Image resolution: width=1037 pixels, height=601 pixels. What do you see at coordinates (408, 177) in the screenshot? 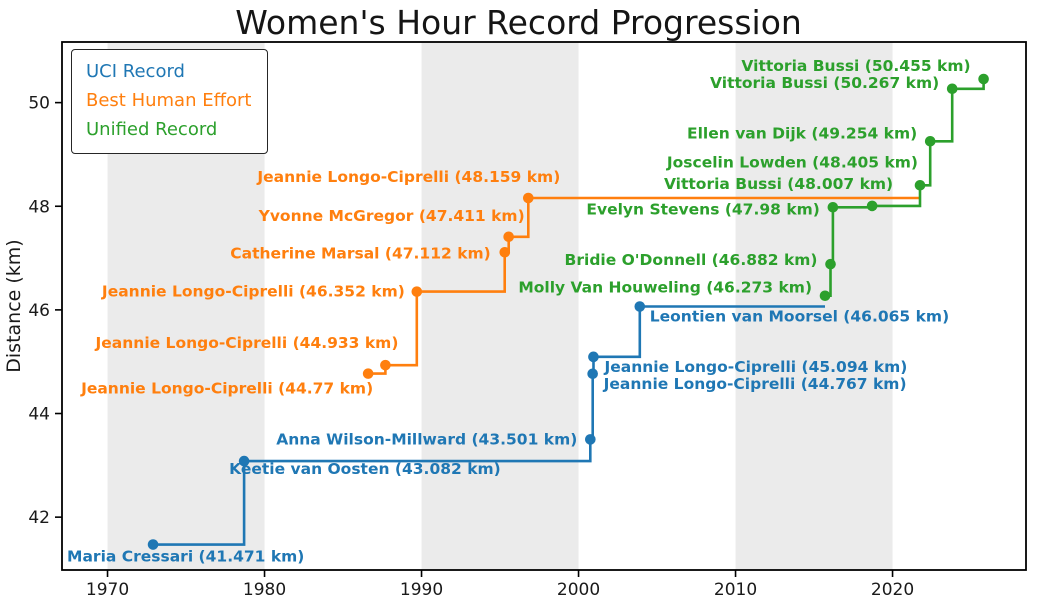
I see `data-point-label: Jeannie Longo-Ciprelli (48.159 km)` at bounding box center [408, 177].